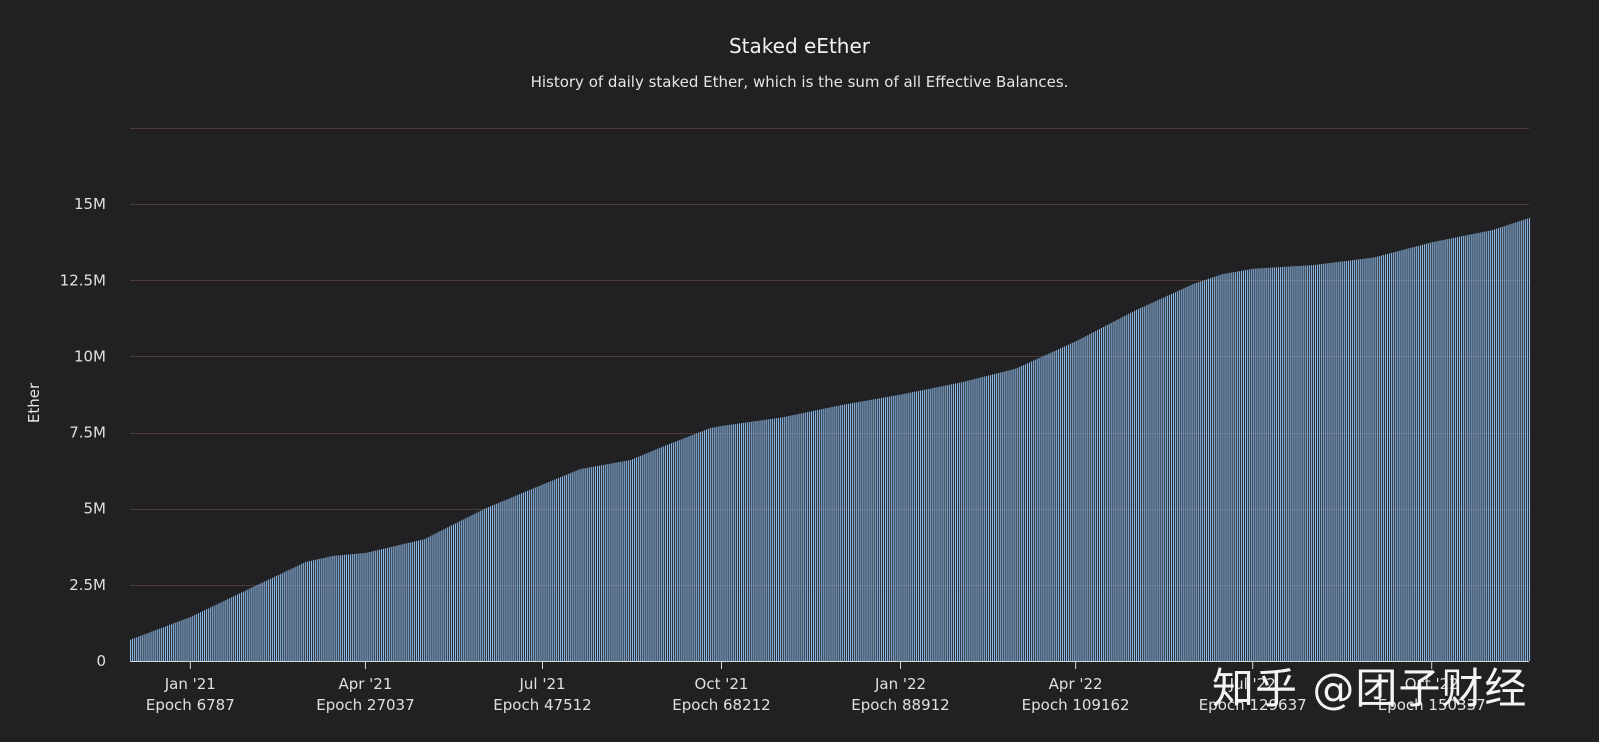  Describe the element at coordinates (90, 356) in the screenshot. I see `y-tick-label: 10M` at that location.